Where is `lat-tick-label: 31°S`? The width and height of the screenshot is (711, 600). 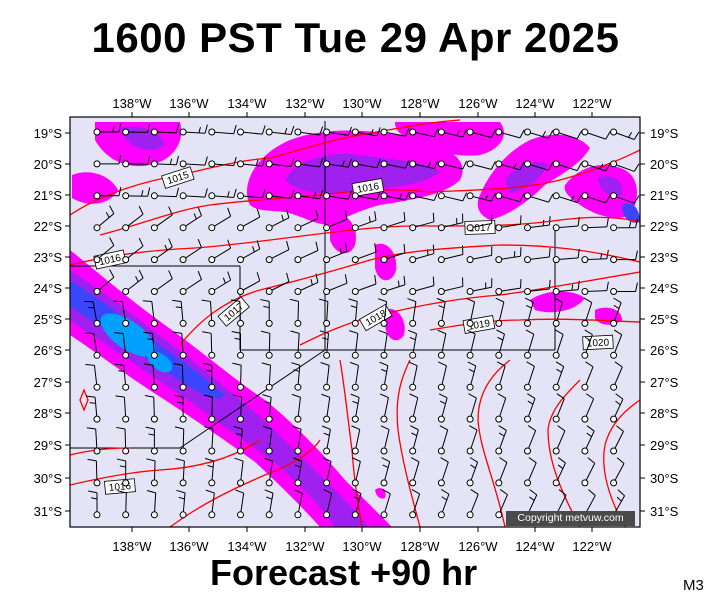
lat-tick-label: 31°S is located at coordinates (48, 511).